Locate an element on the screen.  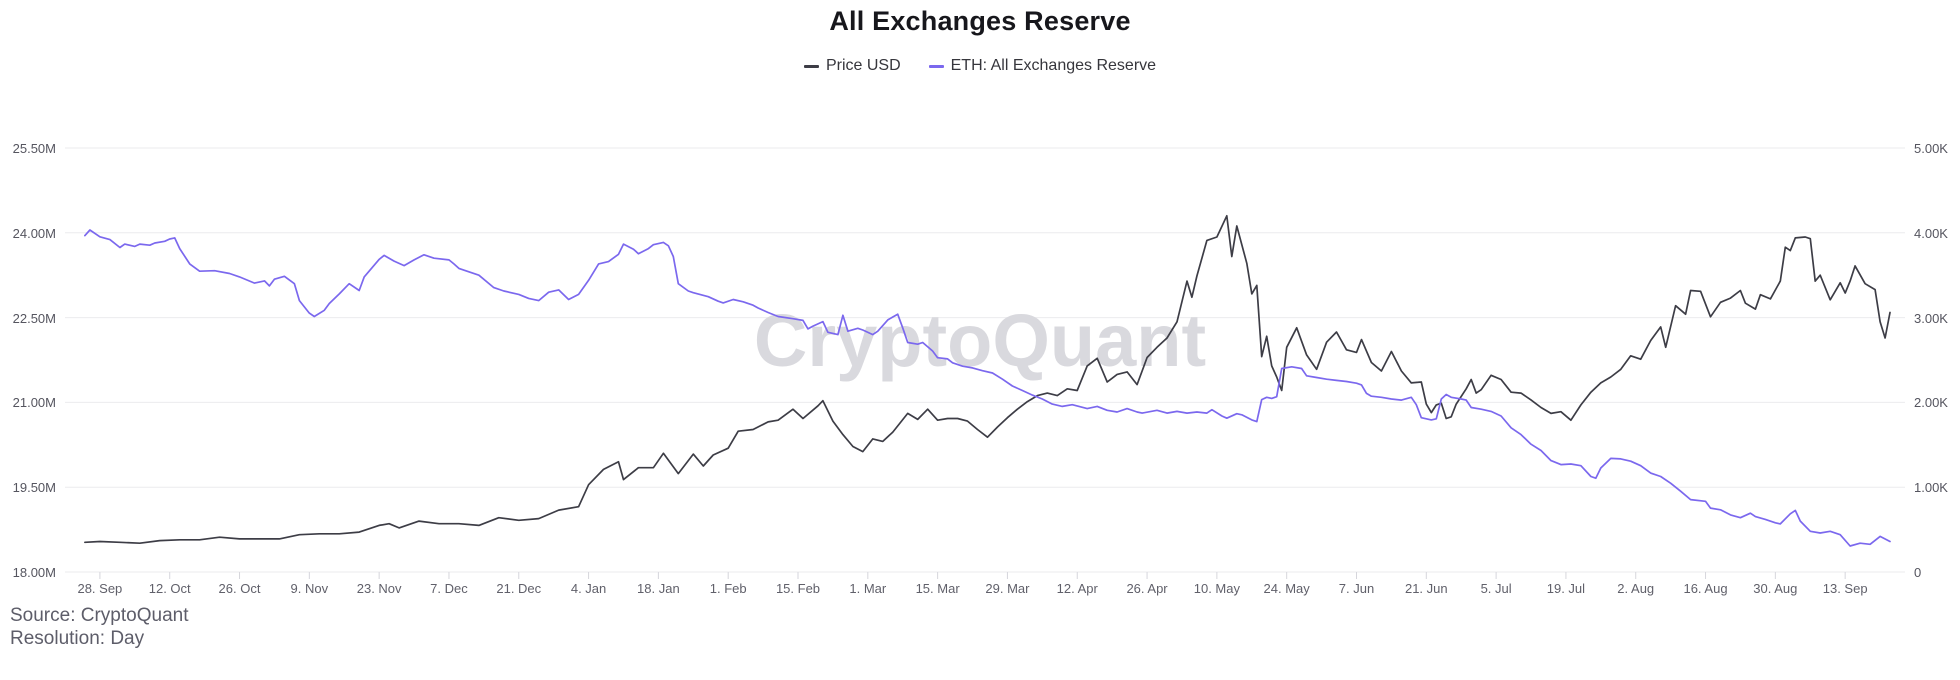
x-axis-label: 12. Oct is located at coordinates (169, 588).